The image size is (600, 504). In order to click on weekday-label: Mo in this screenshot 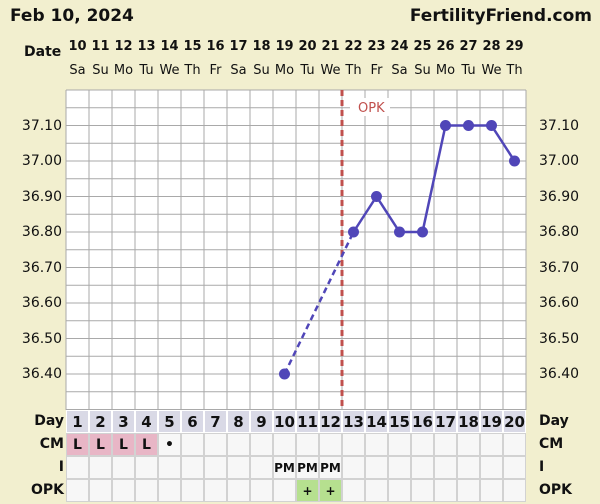, I will do `click(284, 70)`.